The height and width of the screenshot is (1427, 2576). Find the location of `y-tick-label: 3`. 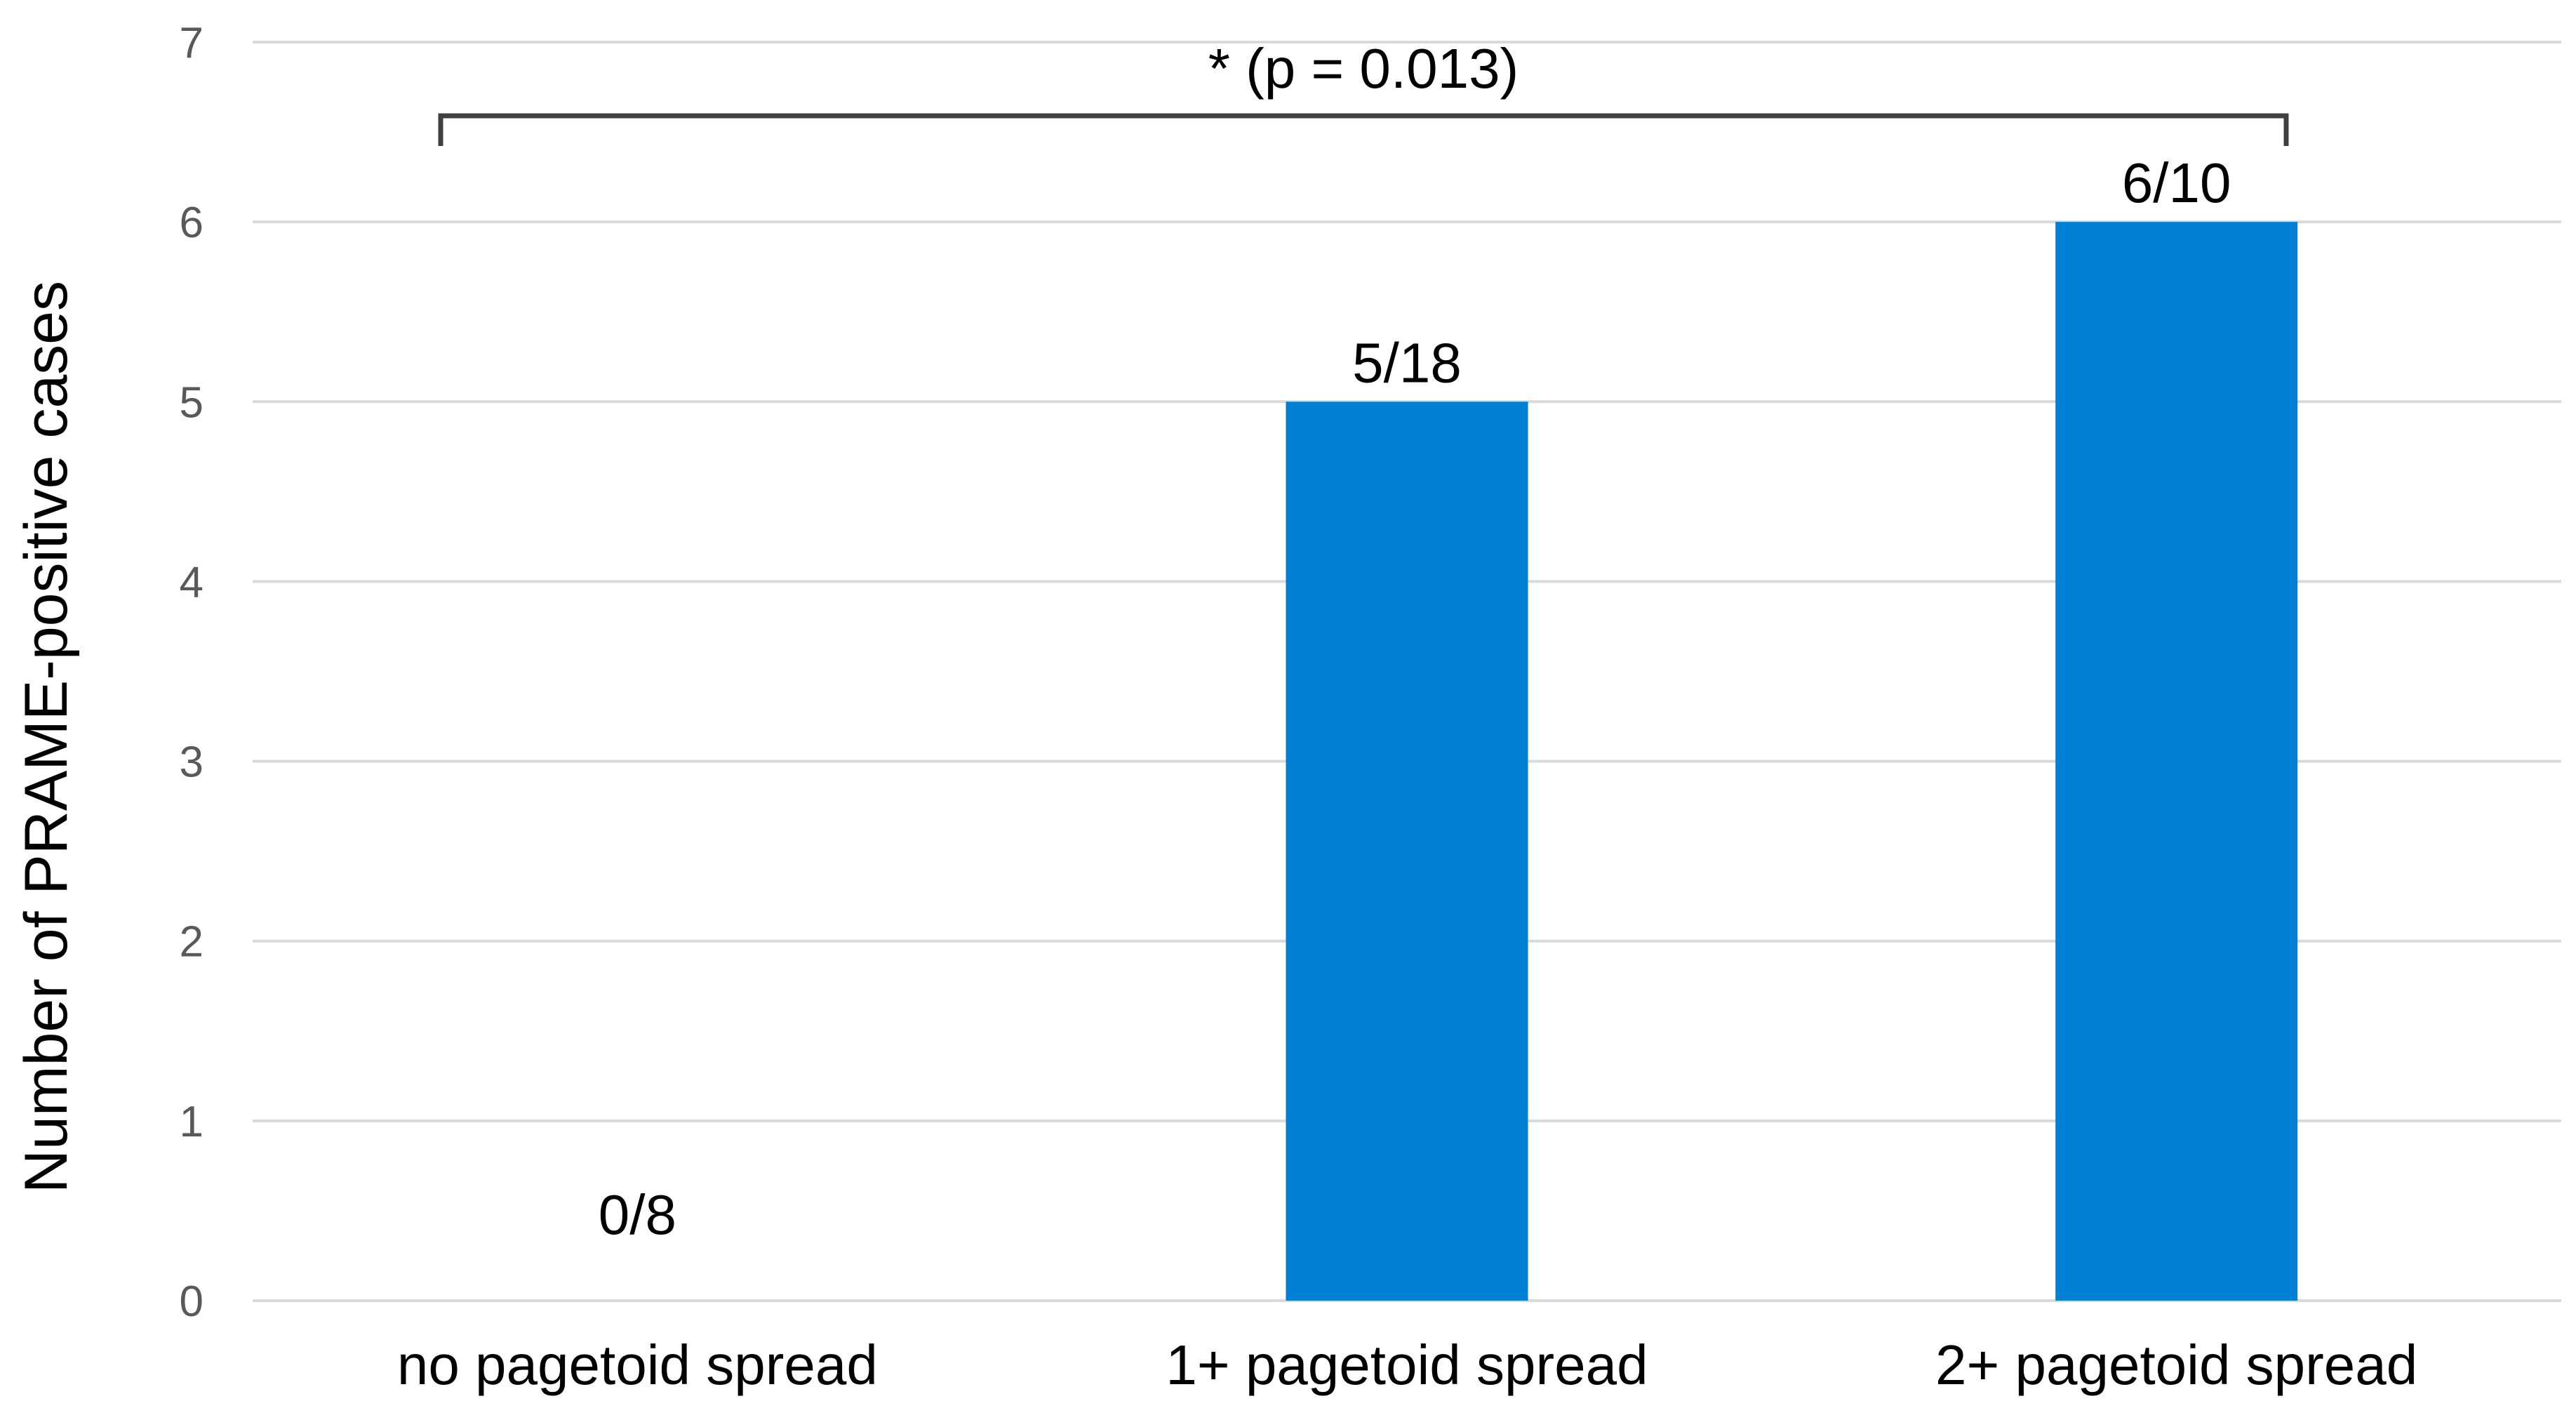

y-tick-label: 3 is located at coordinates (191, 762).